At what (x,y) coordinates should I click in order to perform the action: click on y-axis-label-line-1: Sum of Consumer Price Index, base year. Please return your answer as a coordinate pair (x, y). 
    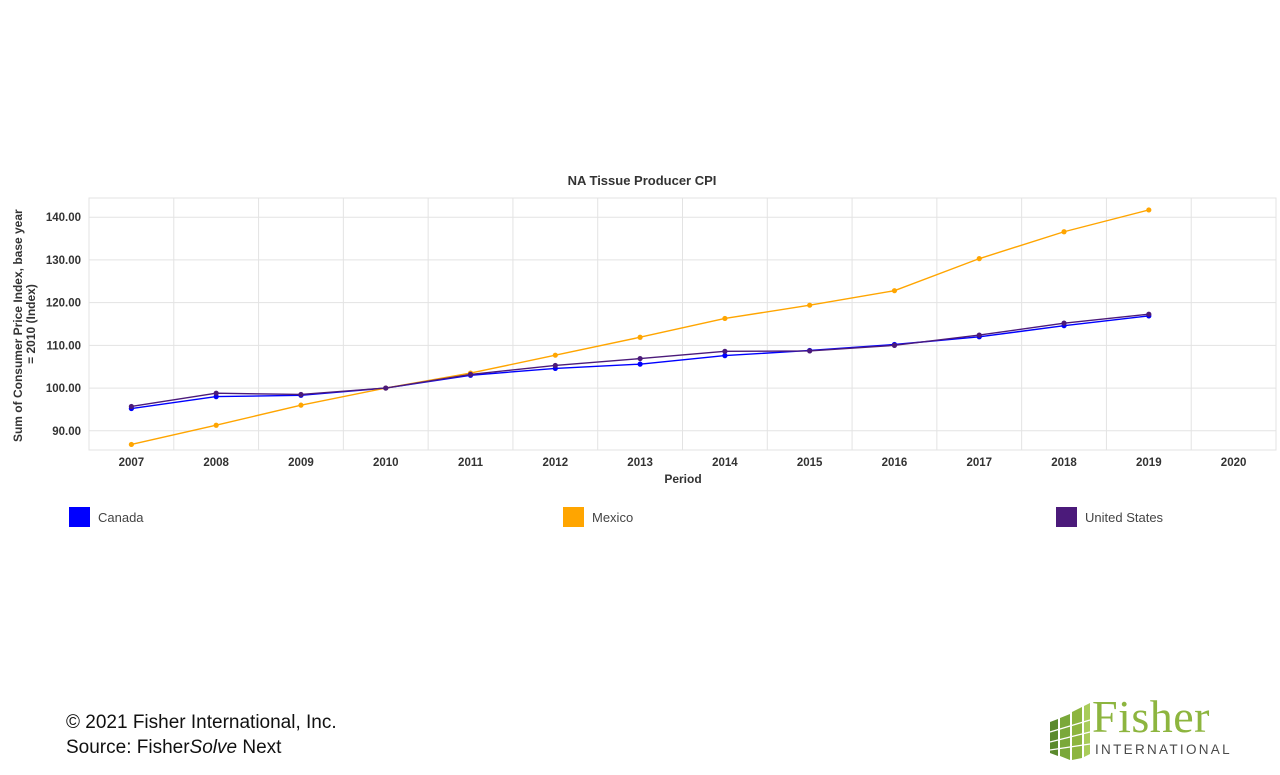
    Looking at the image, I should click on (18, 325).